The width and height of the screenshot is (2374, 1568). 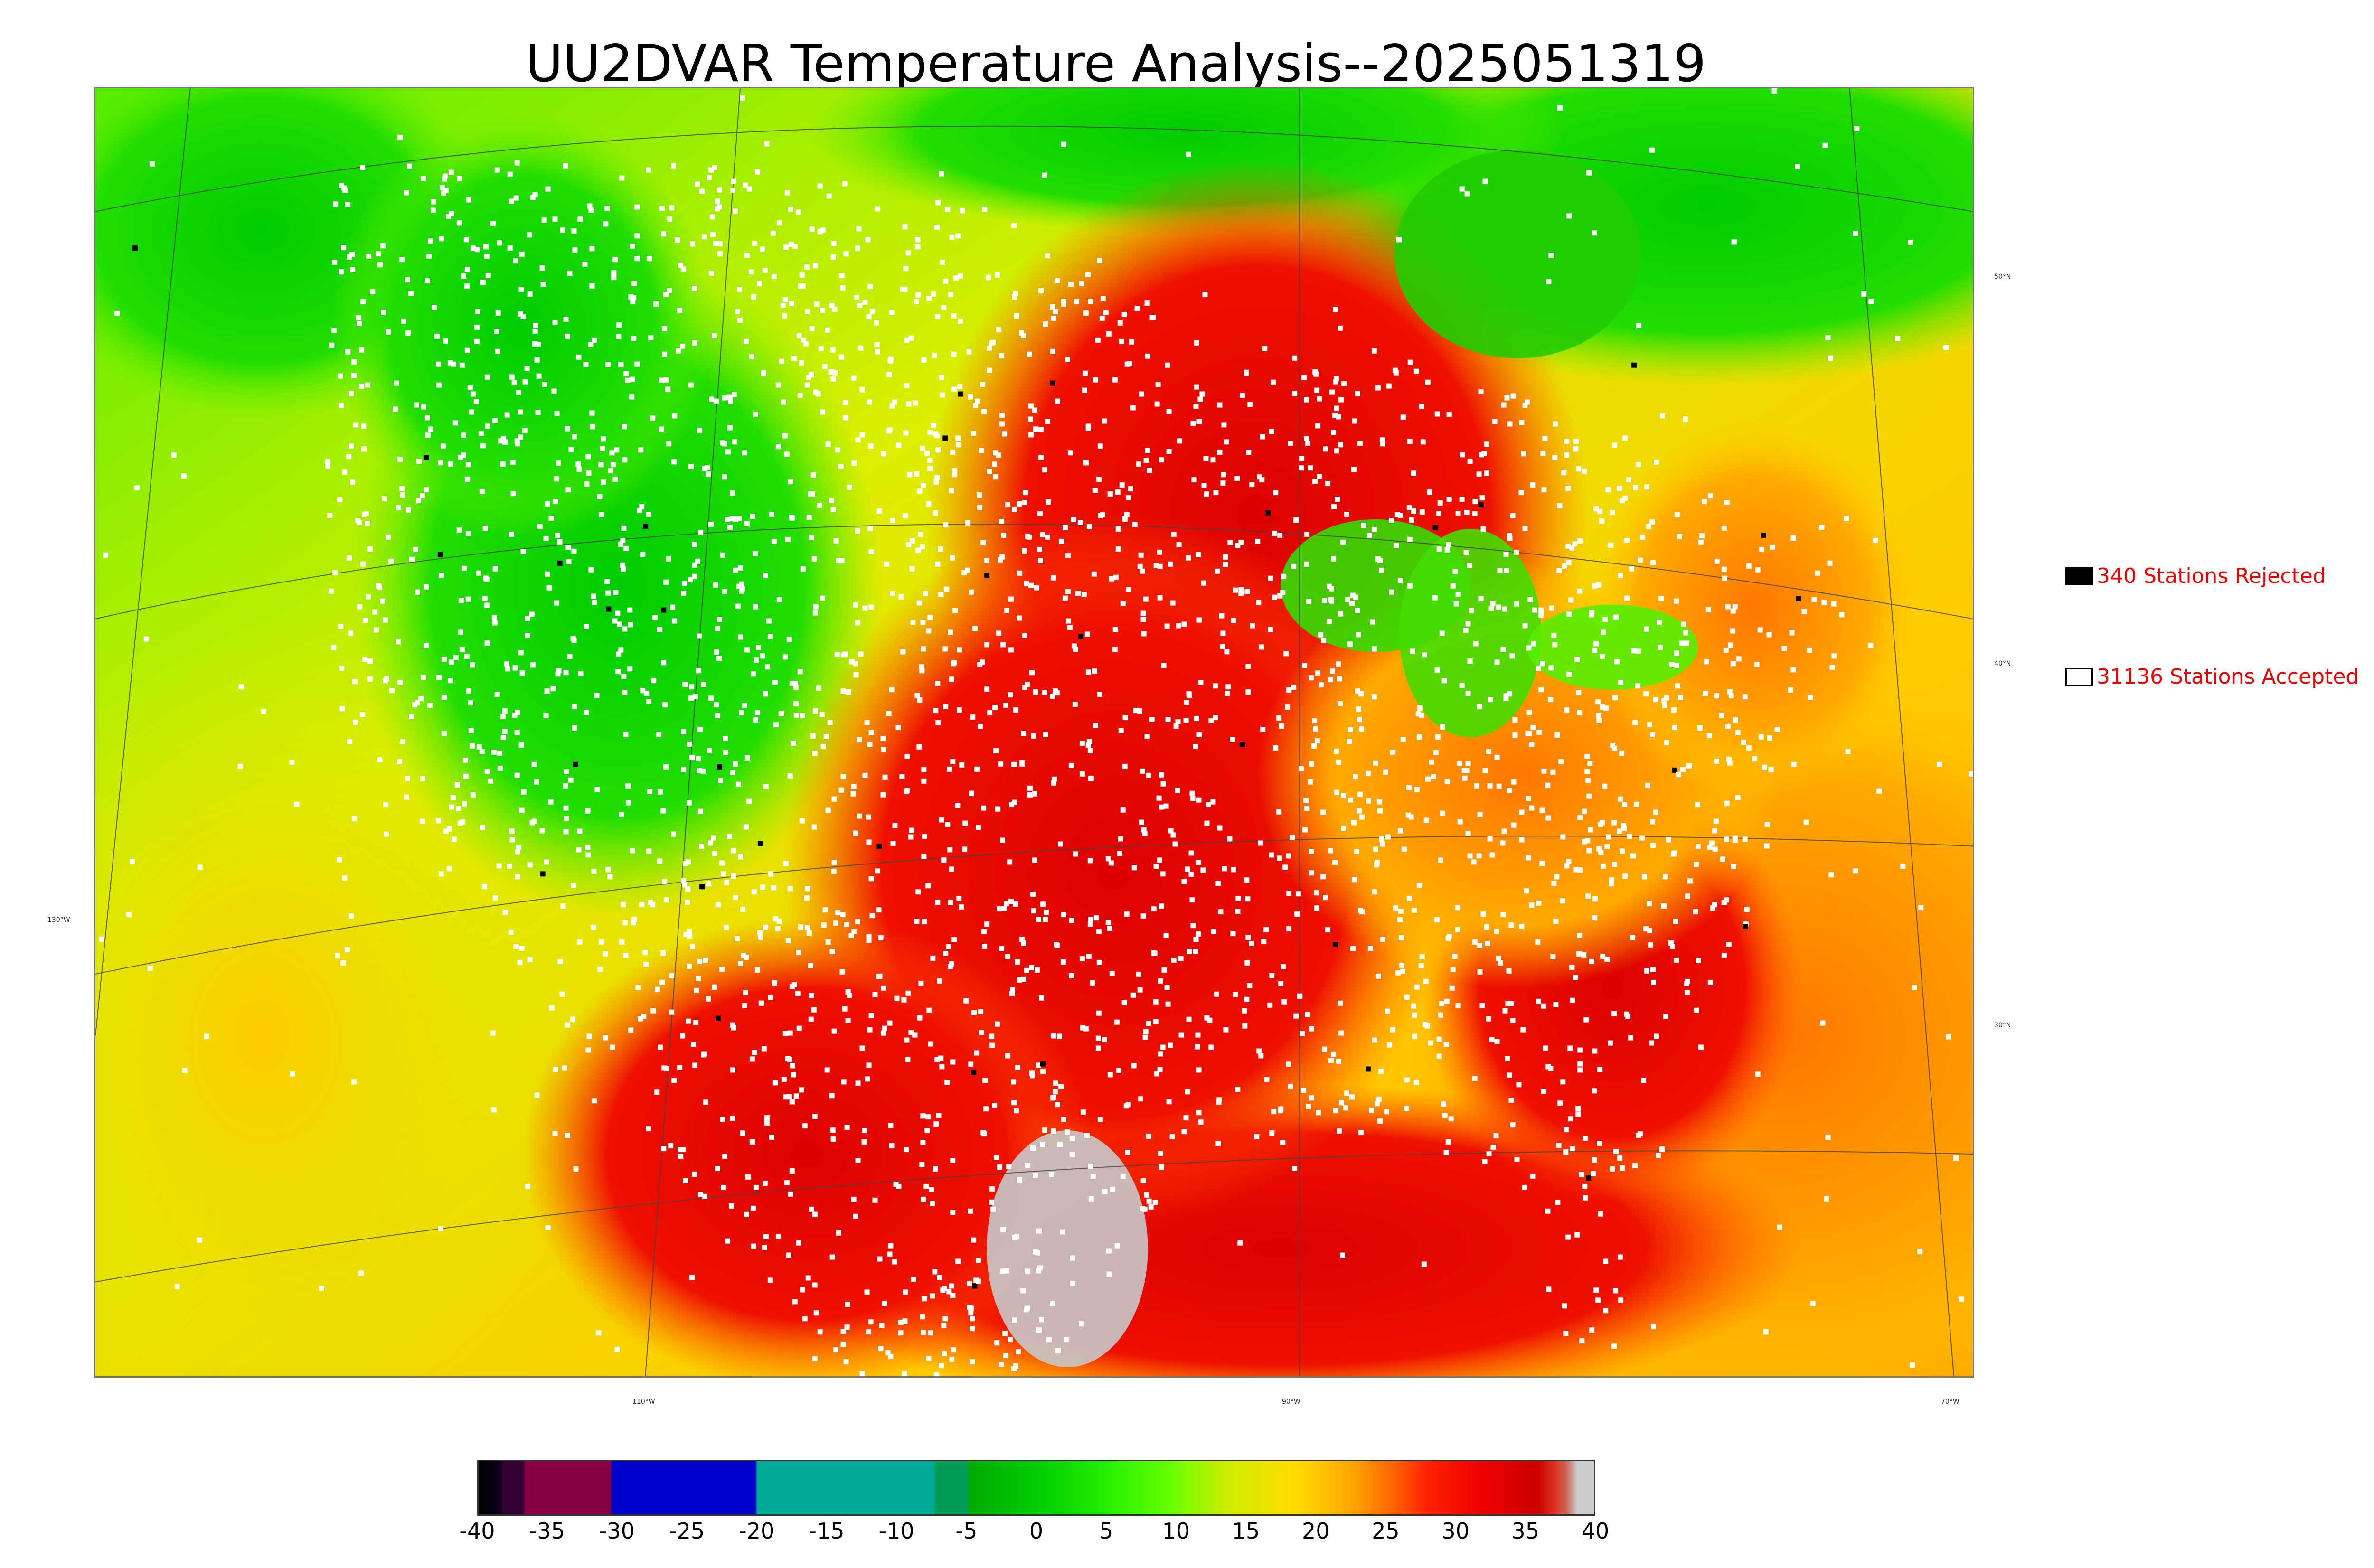 I want to click on rejected-station, so click(x=646, y=526).